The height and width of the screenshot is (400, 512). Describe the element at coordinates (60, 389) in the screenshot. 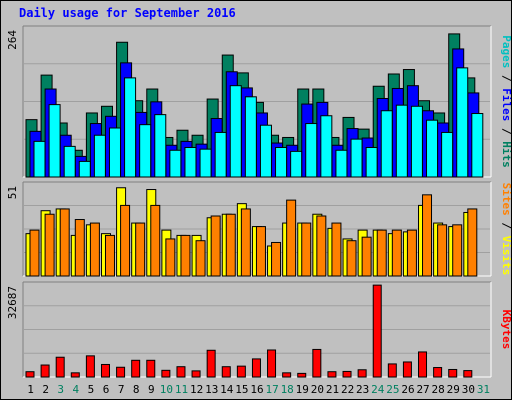

I see `day-label-3: 3` at that location.